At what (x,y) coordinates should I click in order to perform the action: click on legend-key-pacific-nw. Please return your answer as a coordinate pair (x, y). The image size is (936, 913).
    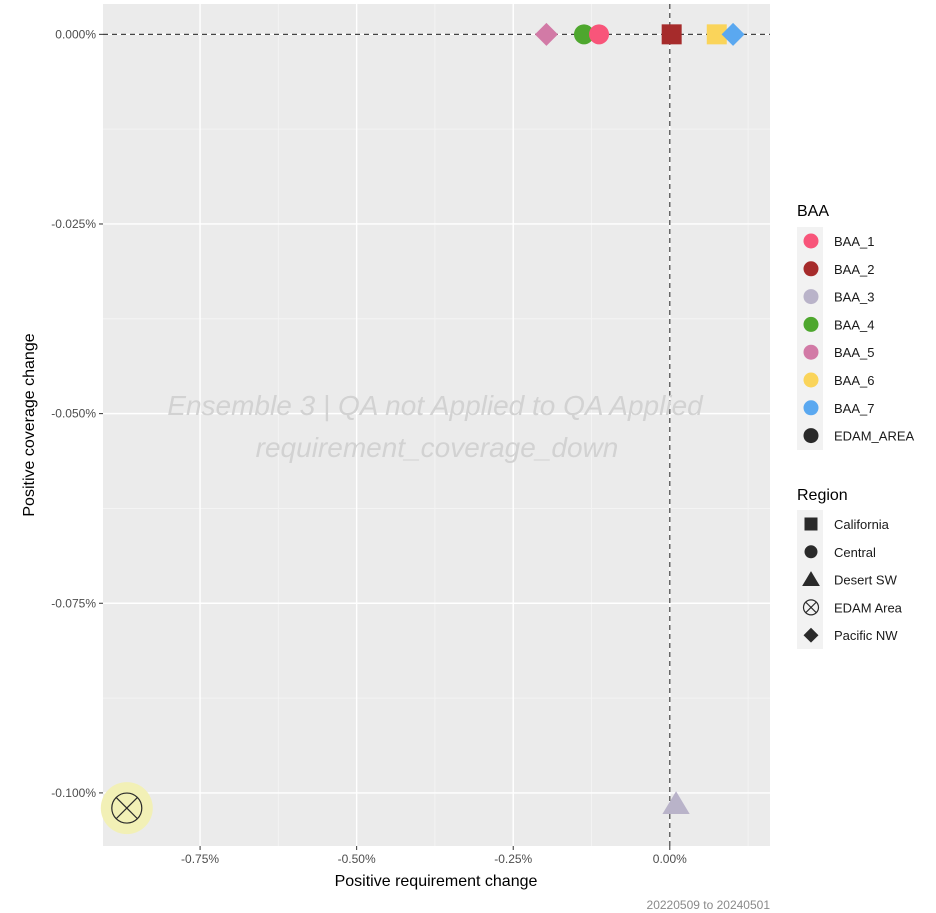
    Looking at the image, I should click on (811, 635).